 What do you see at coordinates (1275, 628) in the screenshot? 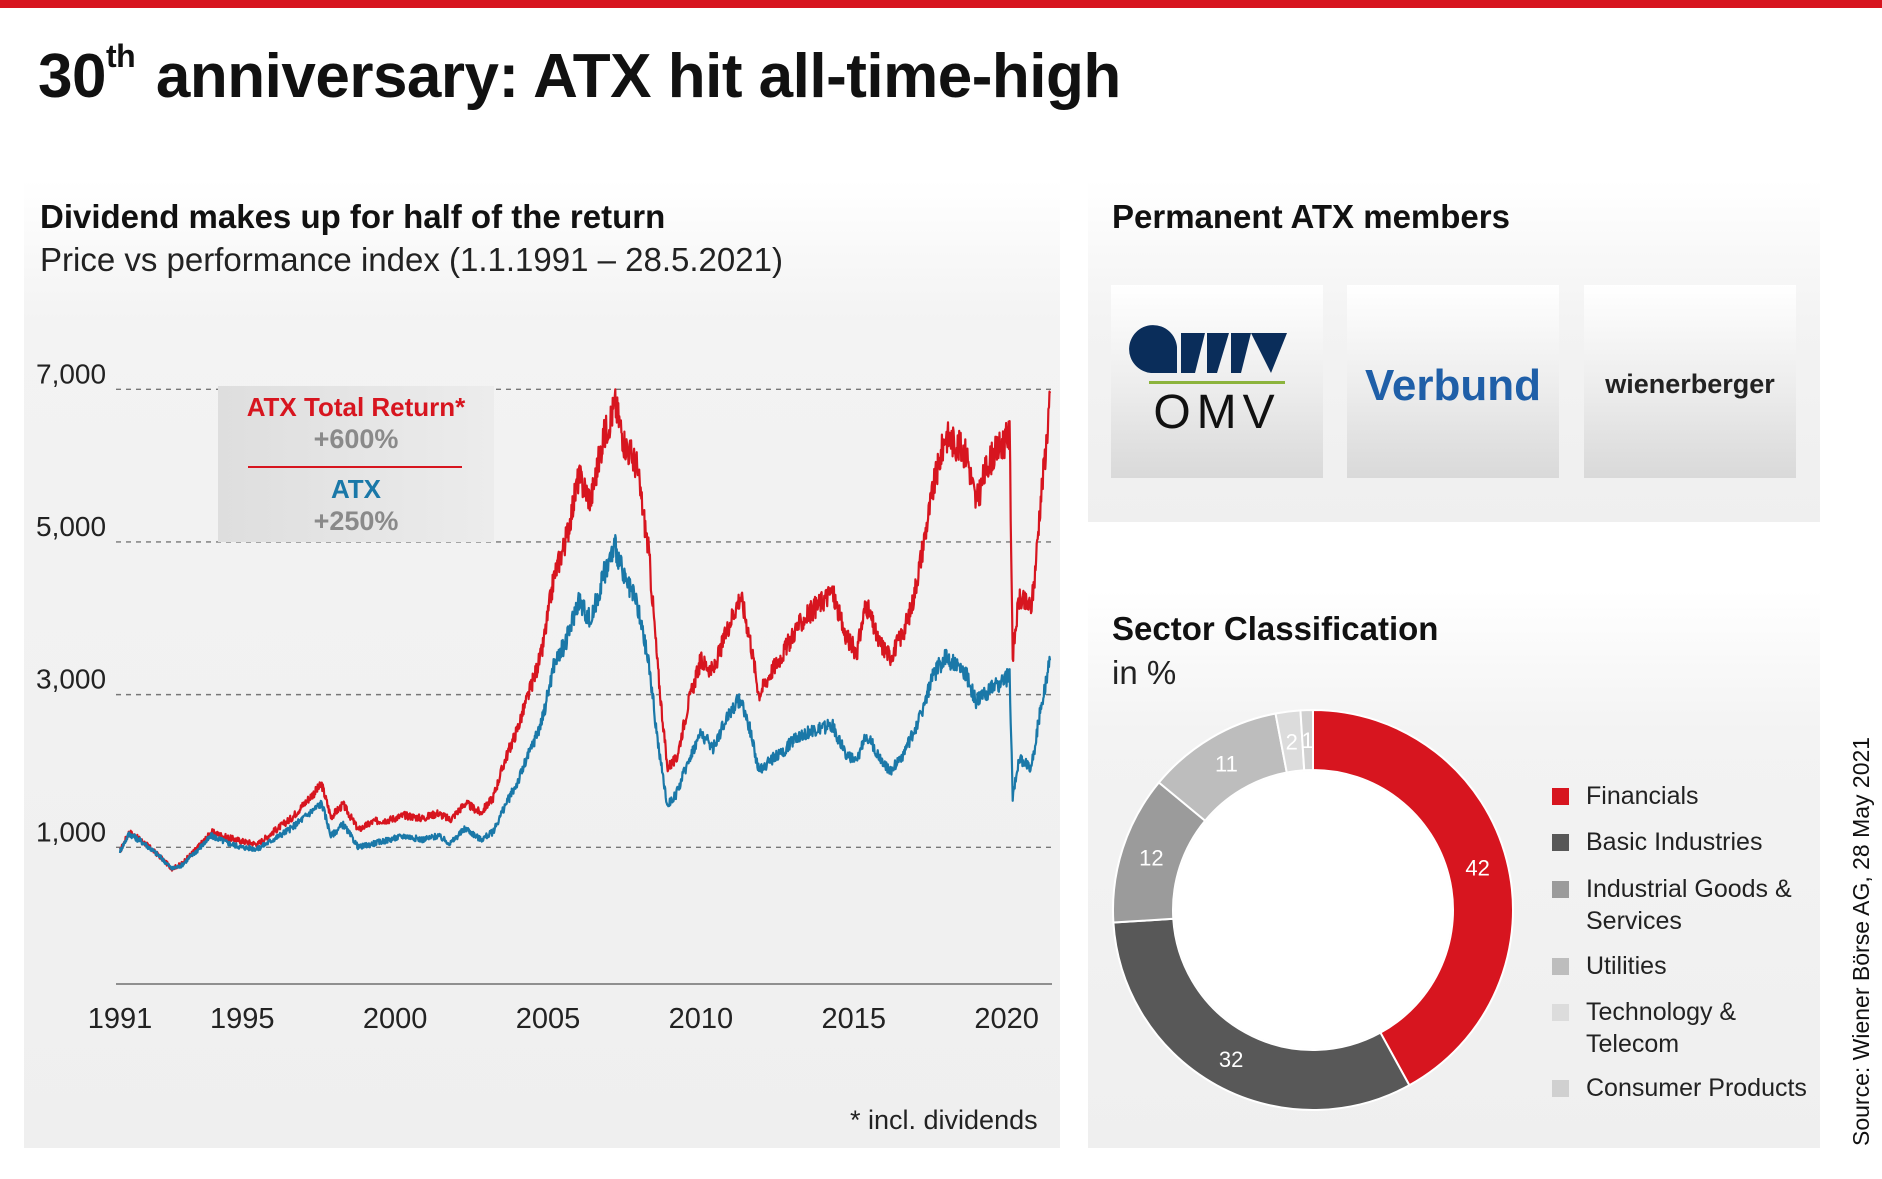
I see `sector-heading: Sector Classification` at bounding box center [1275, 628].